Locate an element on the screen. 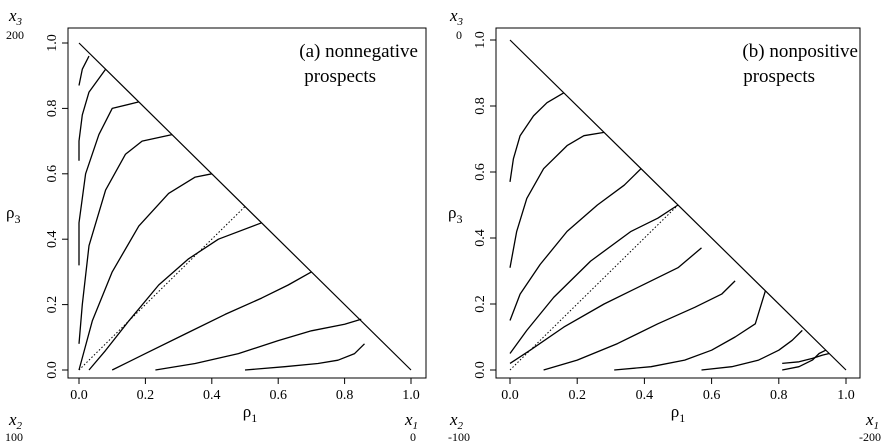 This screenshot has height=444, width=895. corner-label-top-left-value: 0 is located at coordinates (459, 35).